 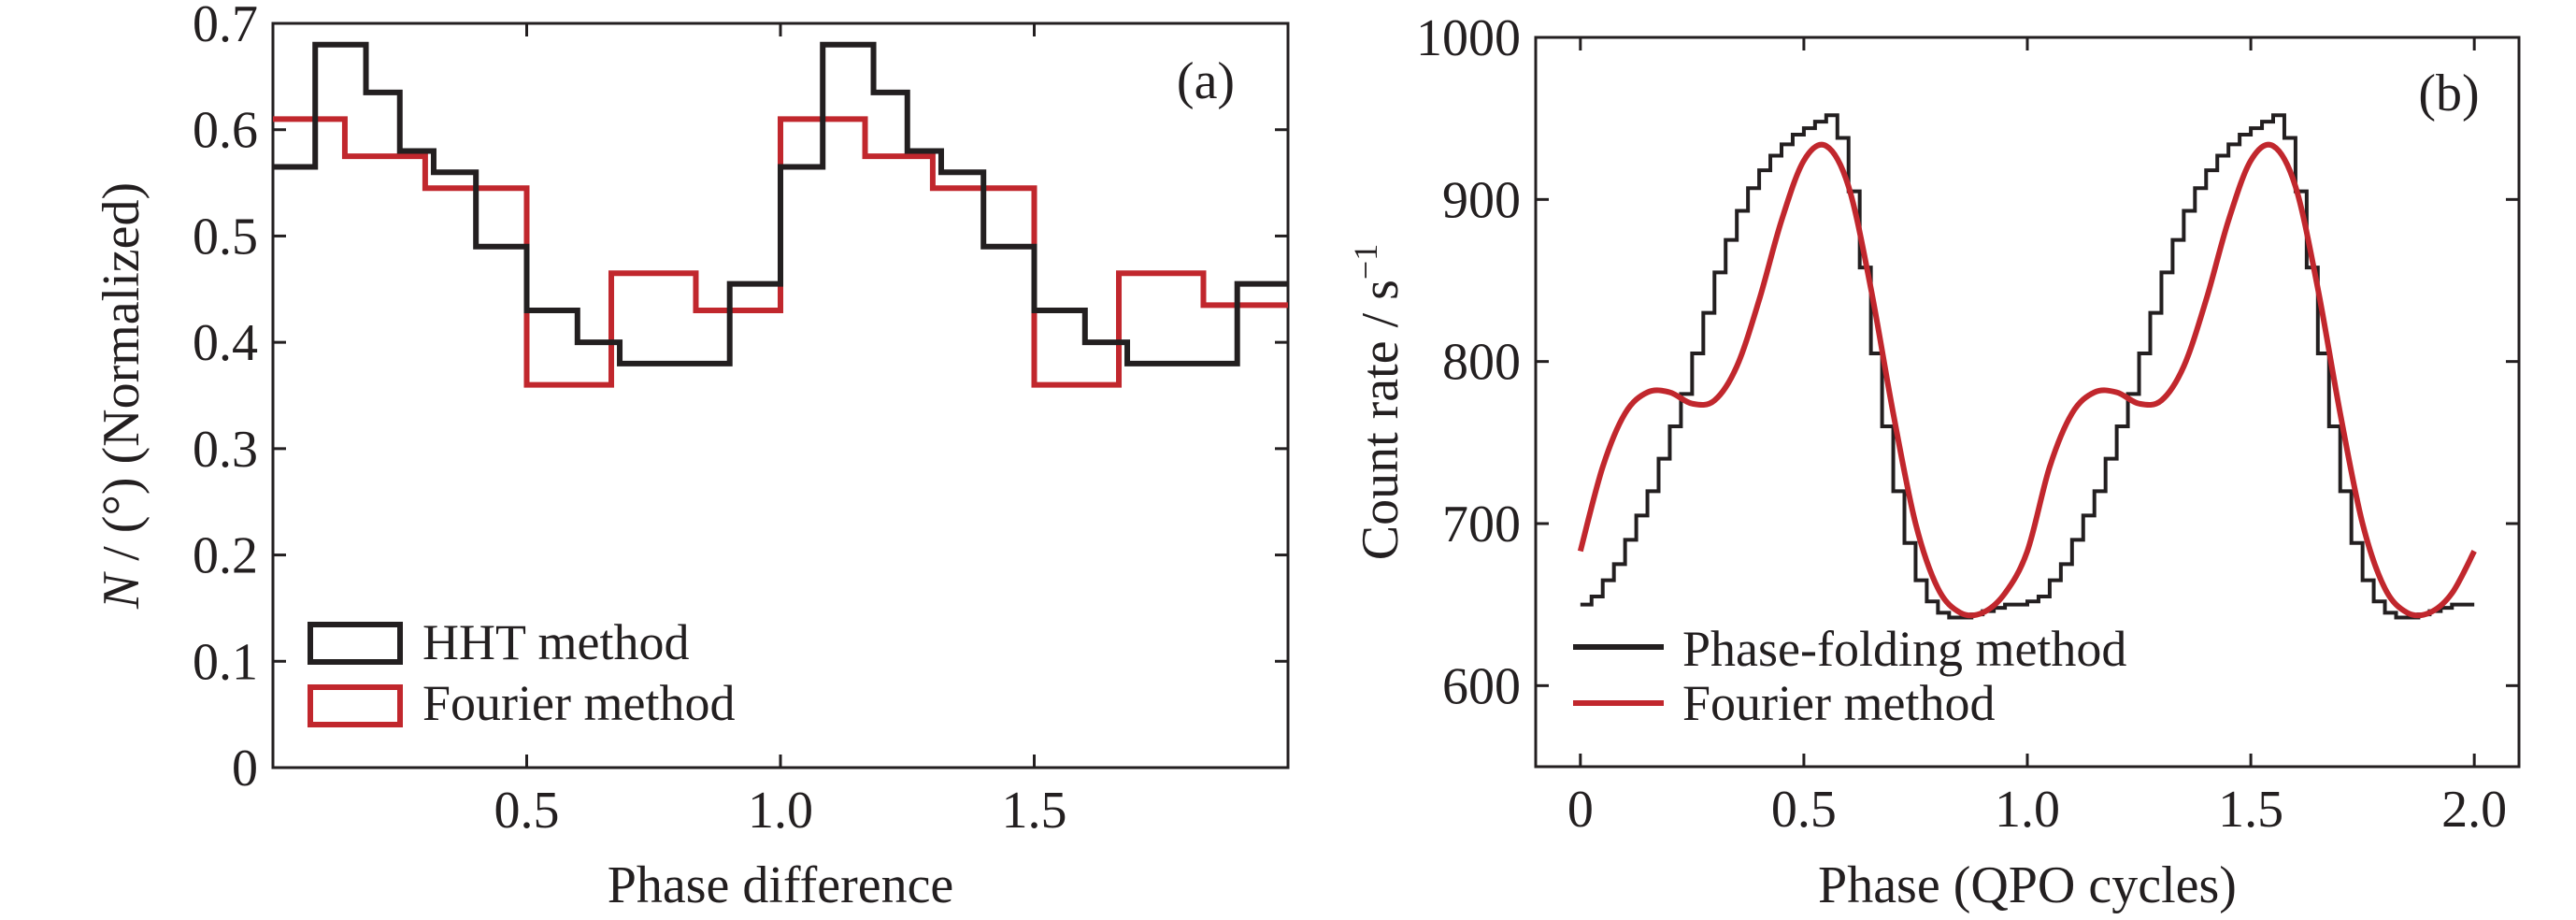 What do you see at coordinates (2448, 93) in the screenshot?
I see `panel-b-label: (b)` at bounding box center [2448, 93].